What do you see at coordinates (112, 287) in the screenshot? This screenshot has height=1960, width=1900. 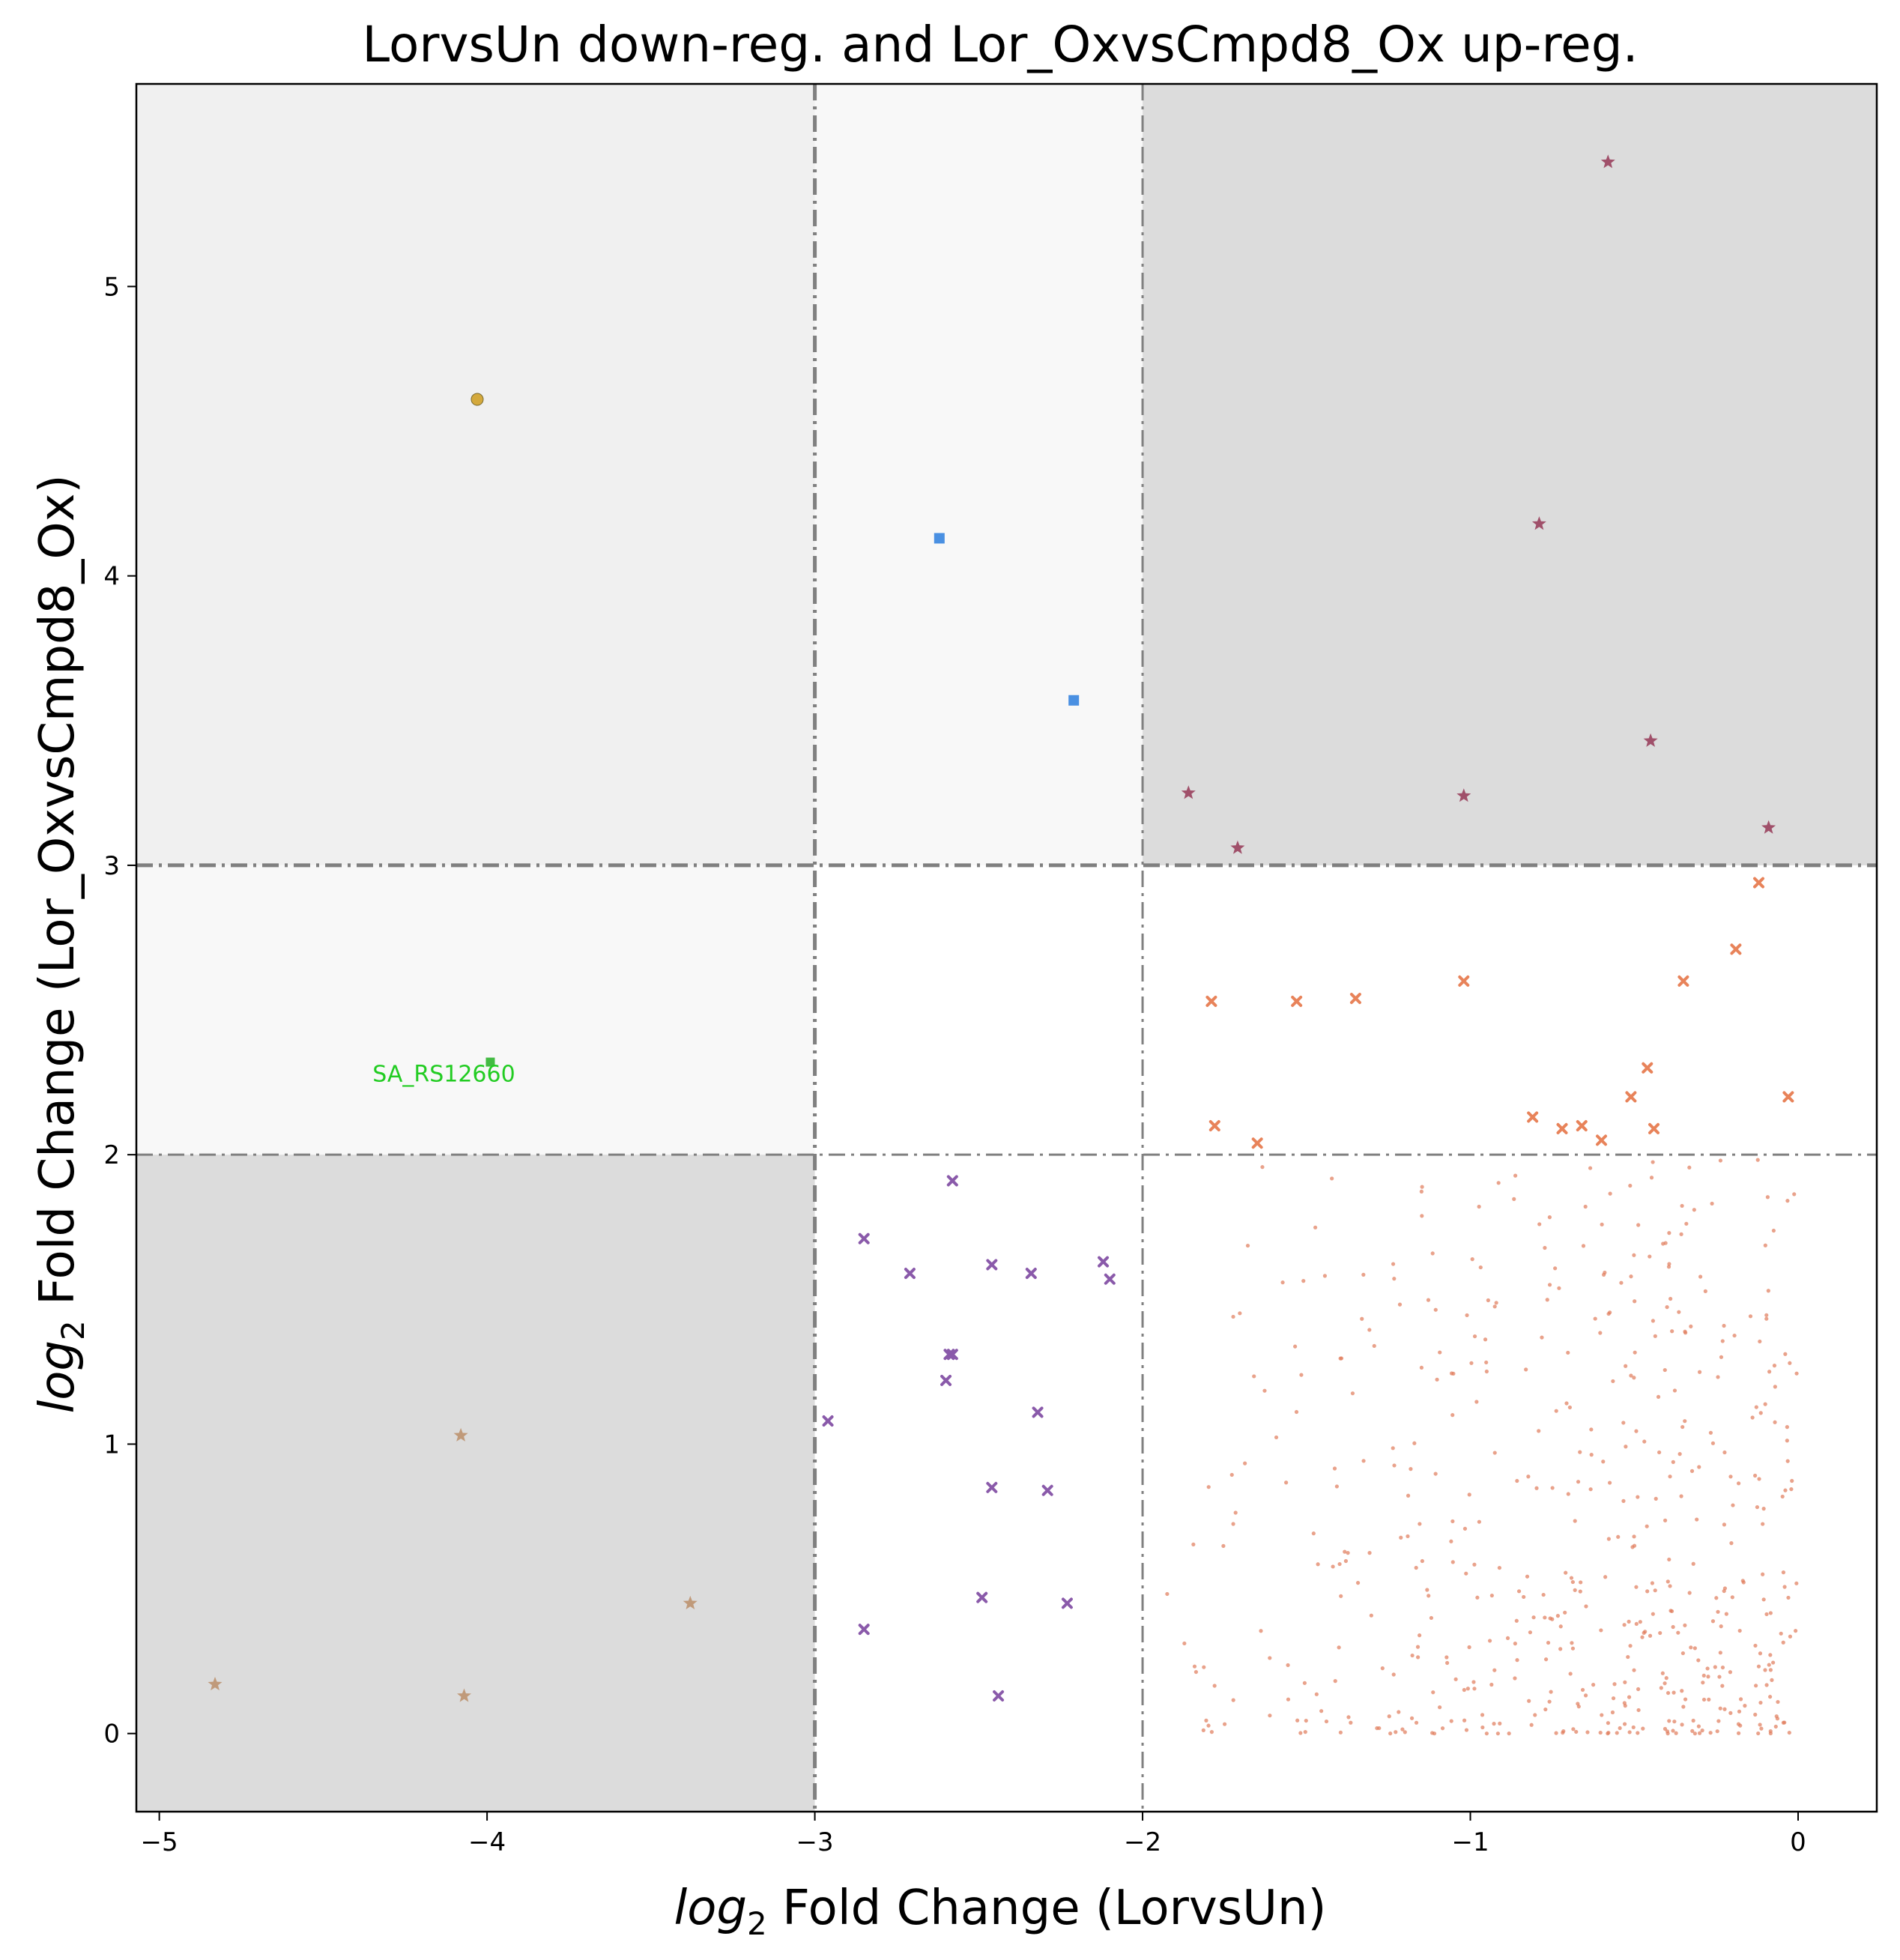 I see `y-tick-label: 5` at bounding box center [112, 287].